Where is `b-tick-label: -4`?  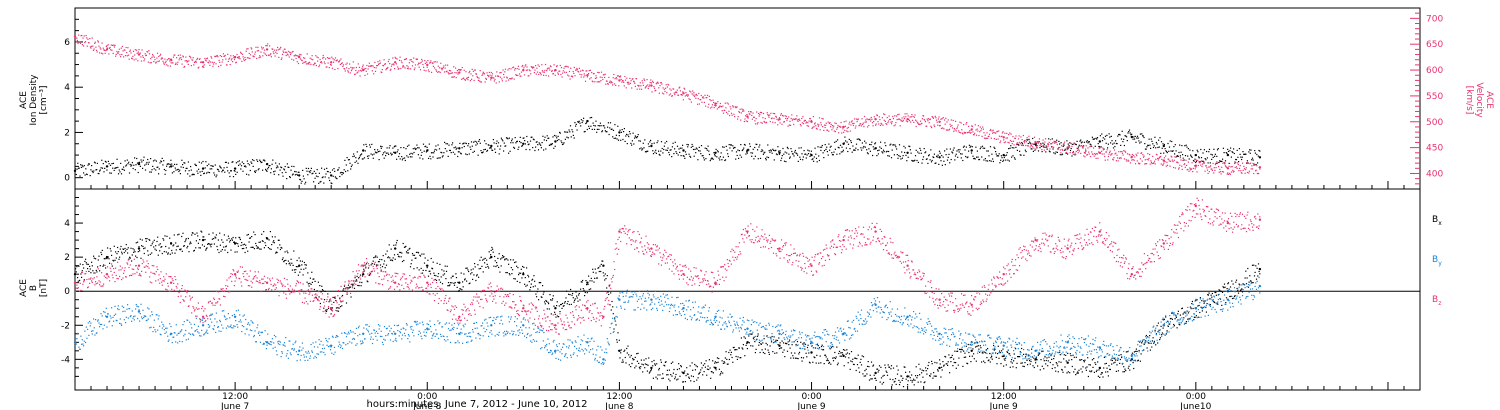
b-tick-label: -4 is located at coordinates (65, 360).